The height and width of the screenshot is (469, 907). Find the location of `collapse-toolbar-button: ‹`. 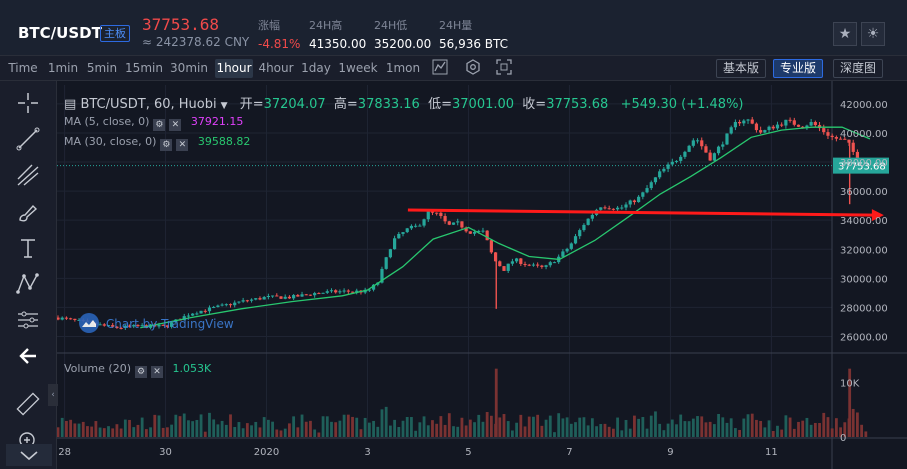

collapse-toolbar-button: ‹ is located at coordinates (53, 395).